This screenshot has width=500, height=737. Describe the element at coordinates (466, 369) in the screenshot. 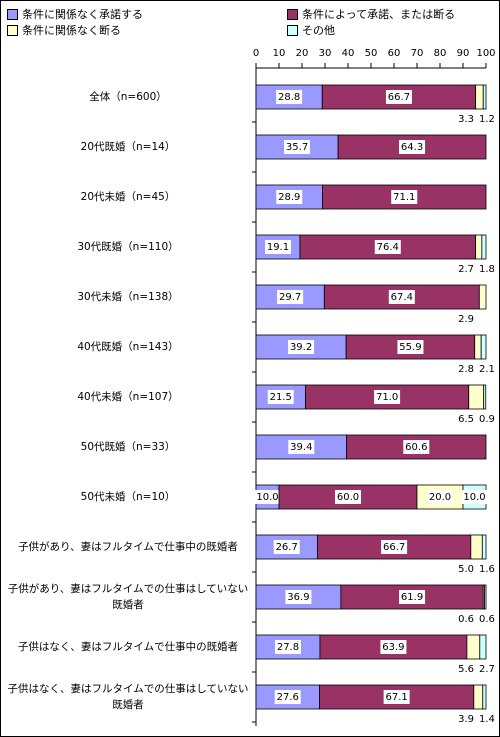

I see `value-label: 2.8` at that location.